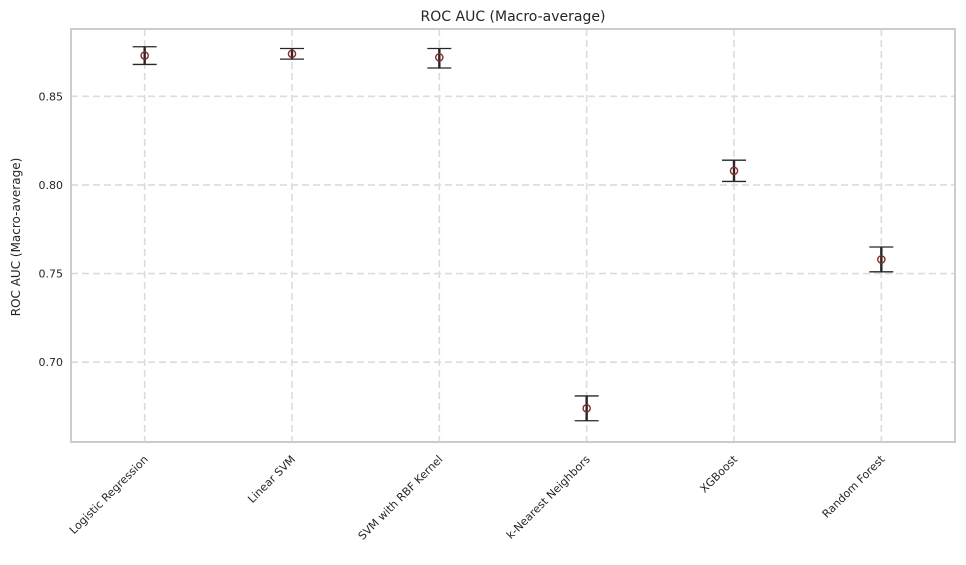 This screenshot has height=565, width=966. What do you see at coordinates (719, 473) in the screenshot?
I see `x-tick-label: XGBoost` at bounding box center [719, 473].